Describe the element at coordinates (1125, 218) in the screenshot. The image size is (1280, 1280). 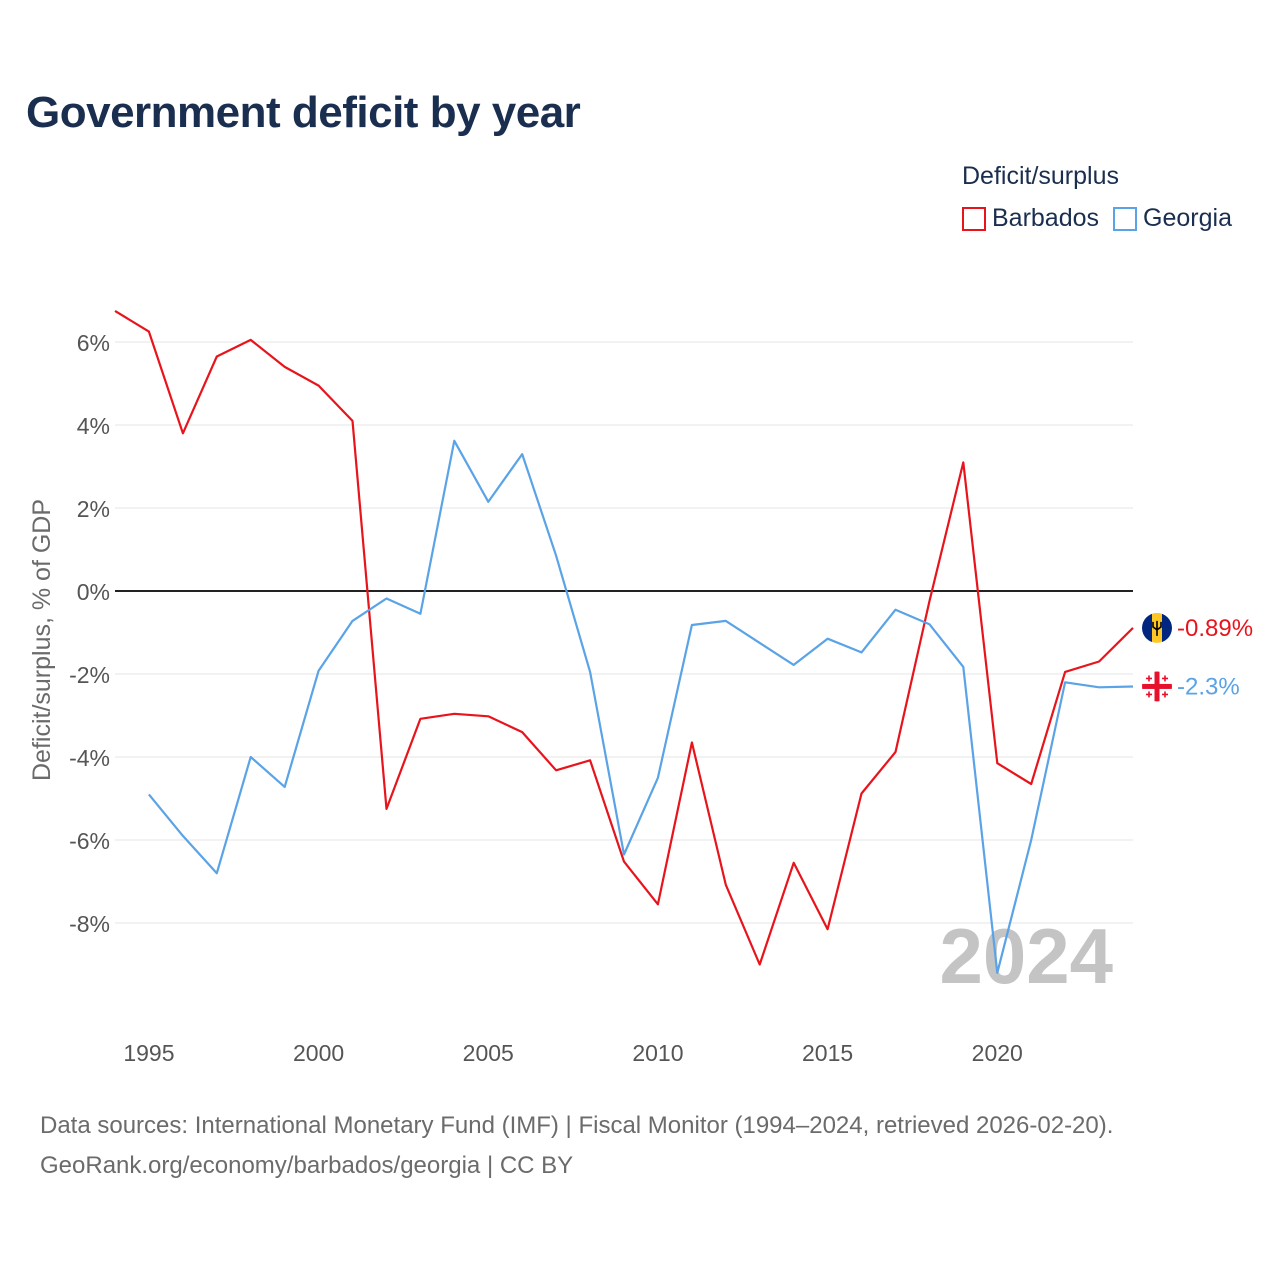
I see `legend-swatch-georgia` at that location.